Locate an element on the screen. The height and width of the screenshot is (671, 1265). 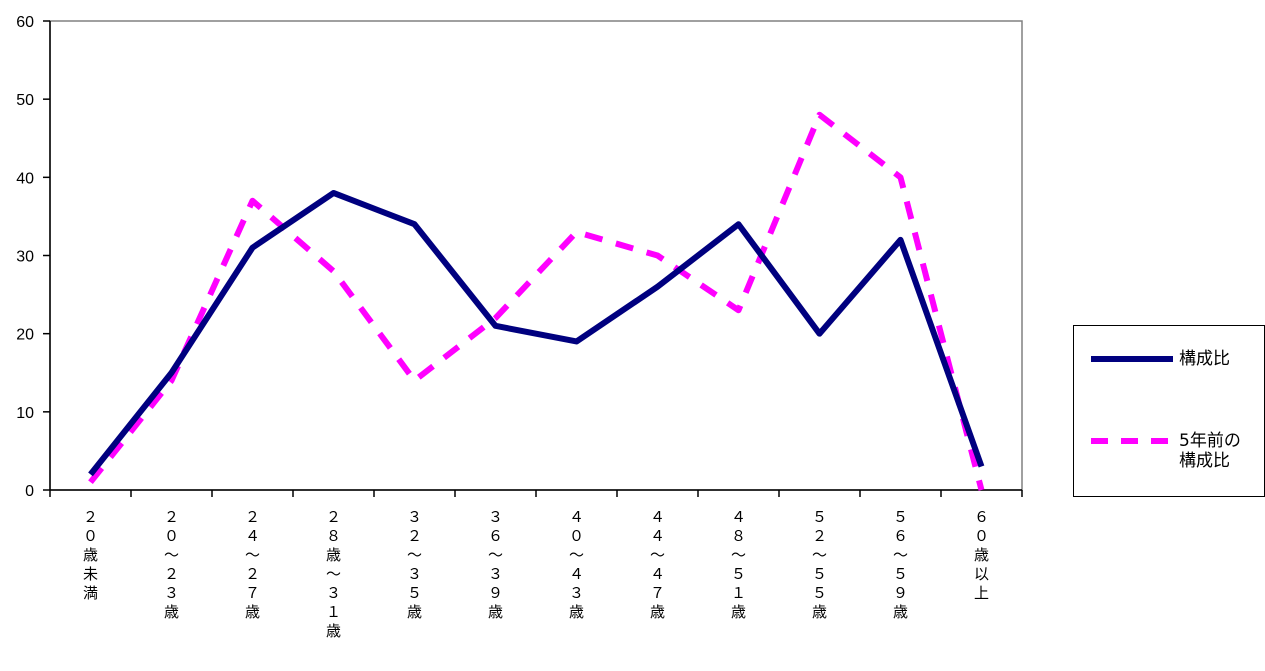
y-tick-label: 10 is located at coordinates (25, 413).